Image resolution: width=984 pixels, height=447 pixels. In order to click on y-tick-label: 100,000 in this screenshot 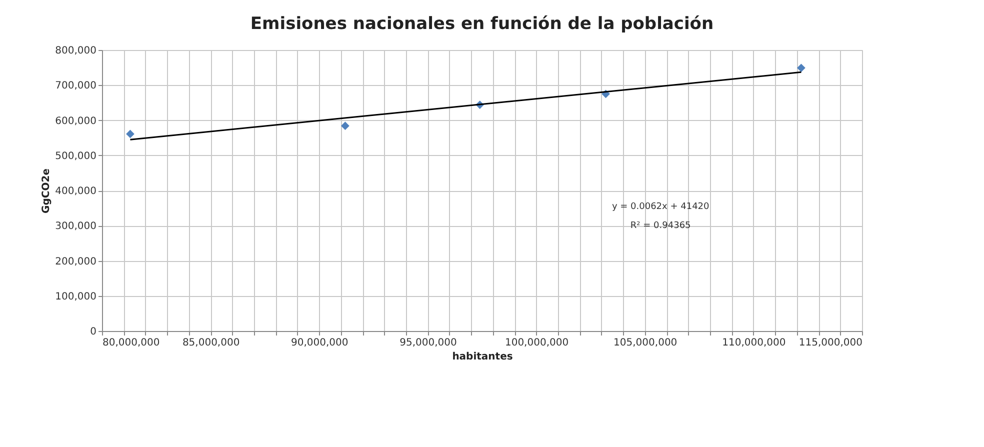, I will do `click(75, 296)`.